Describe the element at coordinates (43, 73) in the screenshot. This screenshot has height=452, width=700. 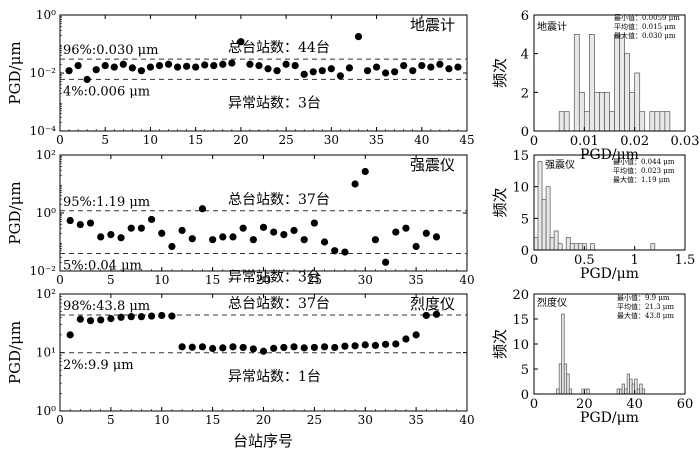
I see `seismometer-y-tick-label: 10⁻²` at that location.